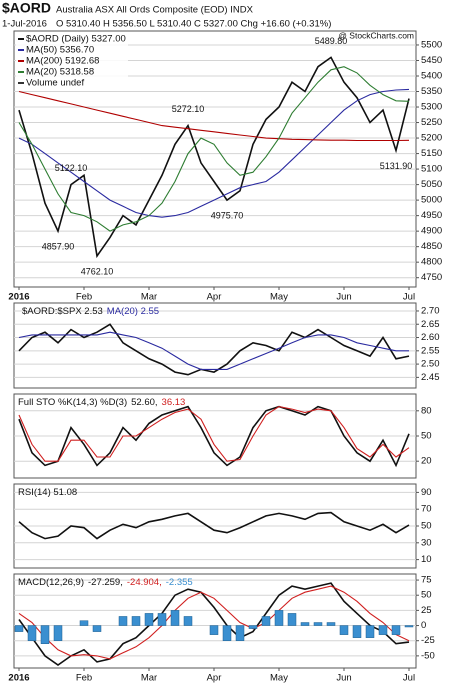 The image size is (464, 685). Describe the element at coordinates (431, 277) in the screenshot. I see `y-tick-label: 4750` at that location.